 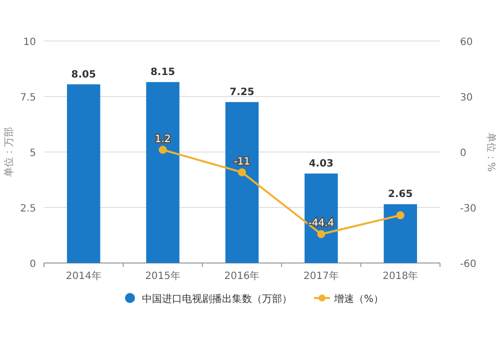 I want to click on data-label: 8.15, so click(x=163, y=72).